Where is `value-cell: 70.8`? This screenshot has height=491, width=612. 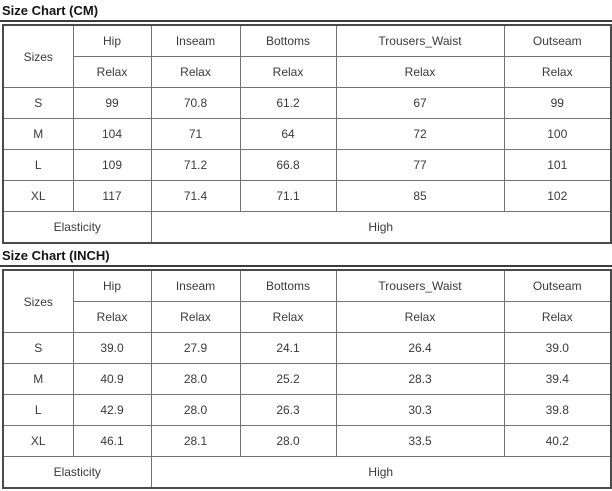
value-cell: 70.8 is located at coordinates (195, 103).